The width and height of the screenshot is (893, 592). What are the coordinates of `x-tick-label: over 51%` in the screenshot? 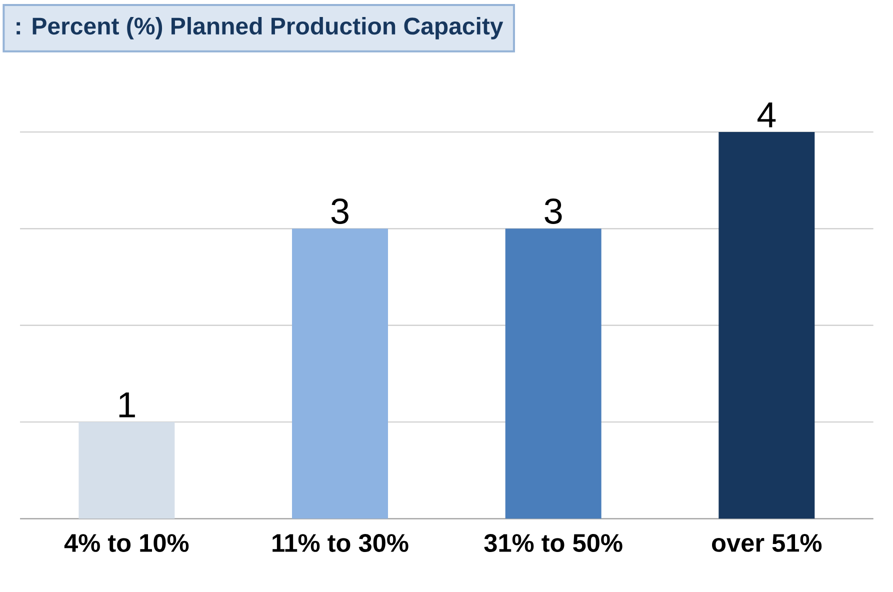 It's located at (767, 543).